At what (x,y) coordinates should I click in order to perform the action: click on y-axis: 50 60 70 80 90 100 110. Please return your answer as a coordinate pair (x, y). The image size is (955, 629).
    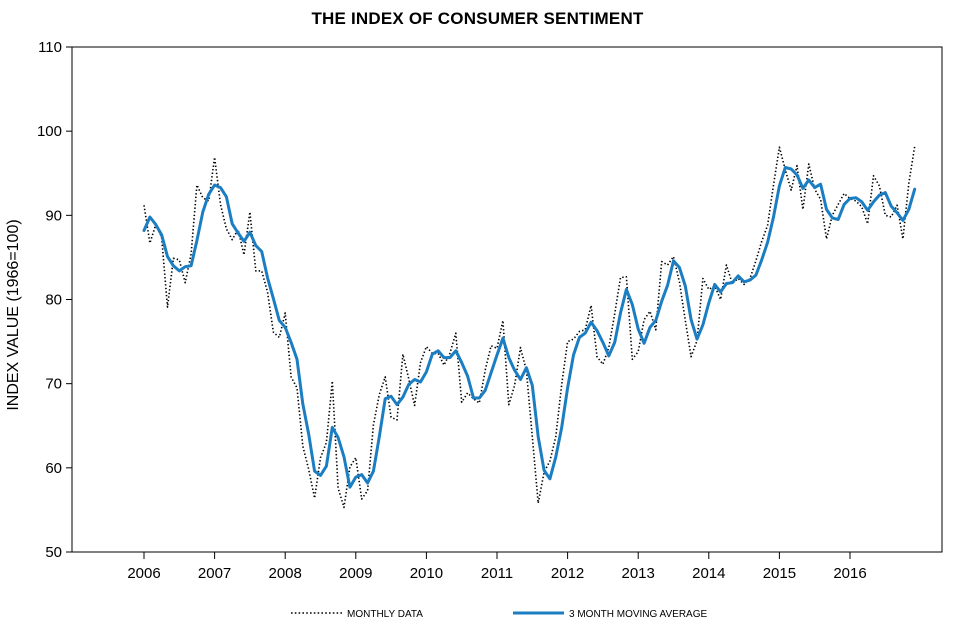
    Looking at the image, I should click on (54, 300).